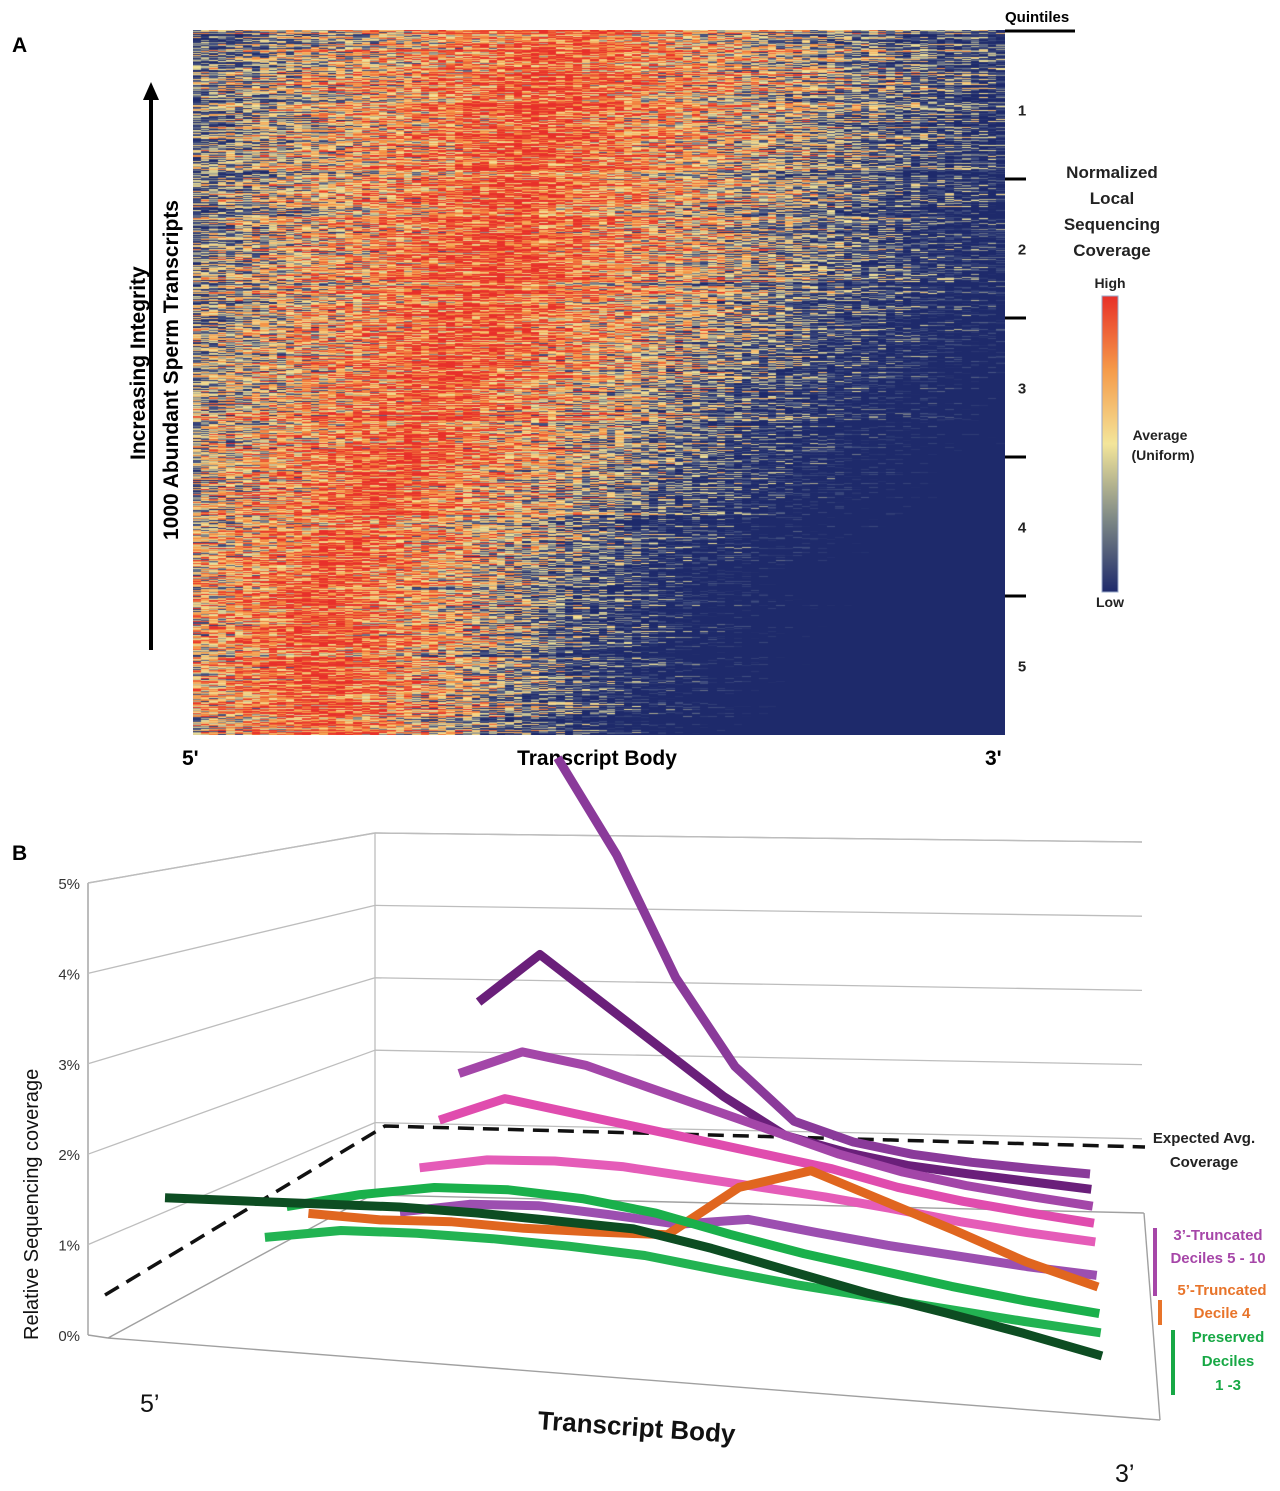 This screenshot has height=1491, width=1280. What do you see at coordinates (1022, 250) in the screenshot?
I see `quintile-label: 2` at bounding box center [1022, 250].